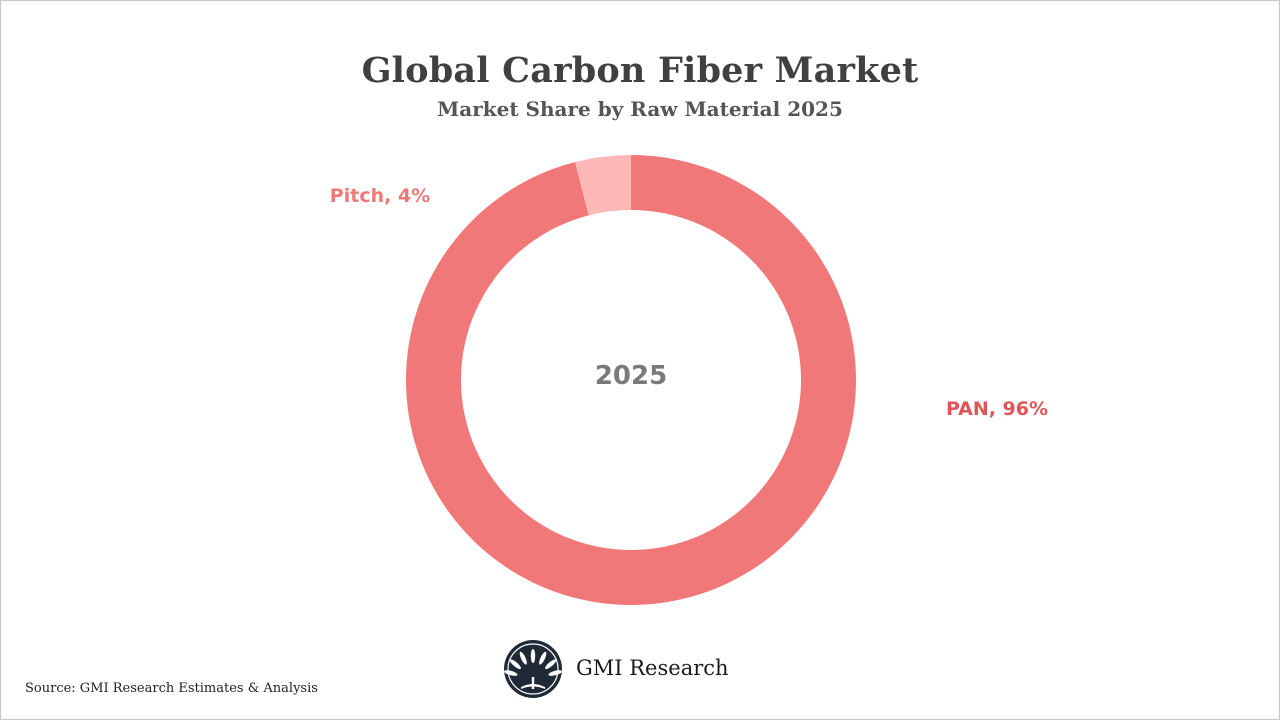 This screenshot has height=720, width=1280. Describe the element at coordinates (640, 109) in the screenshot. I see `chart-subtitle: Market Share by Raw Material 2025` at that location.